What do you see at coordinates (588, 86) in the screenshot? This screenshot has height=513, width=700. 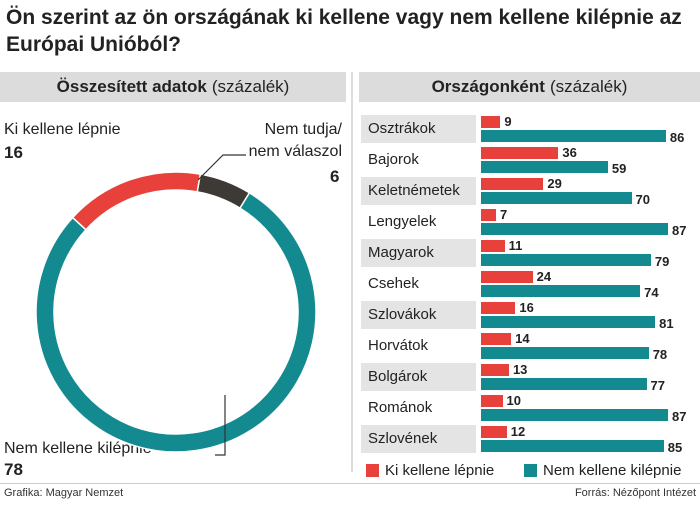 I see `right-header-unit: (százalék)` at bounding box center [588, 86].